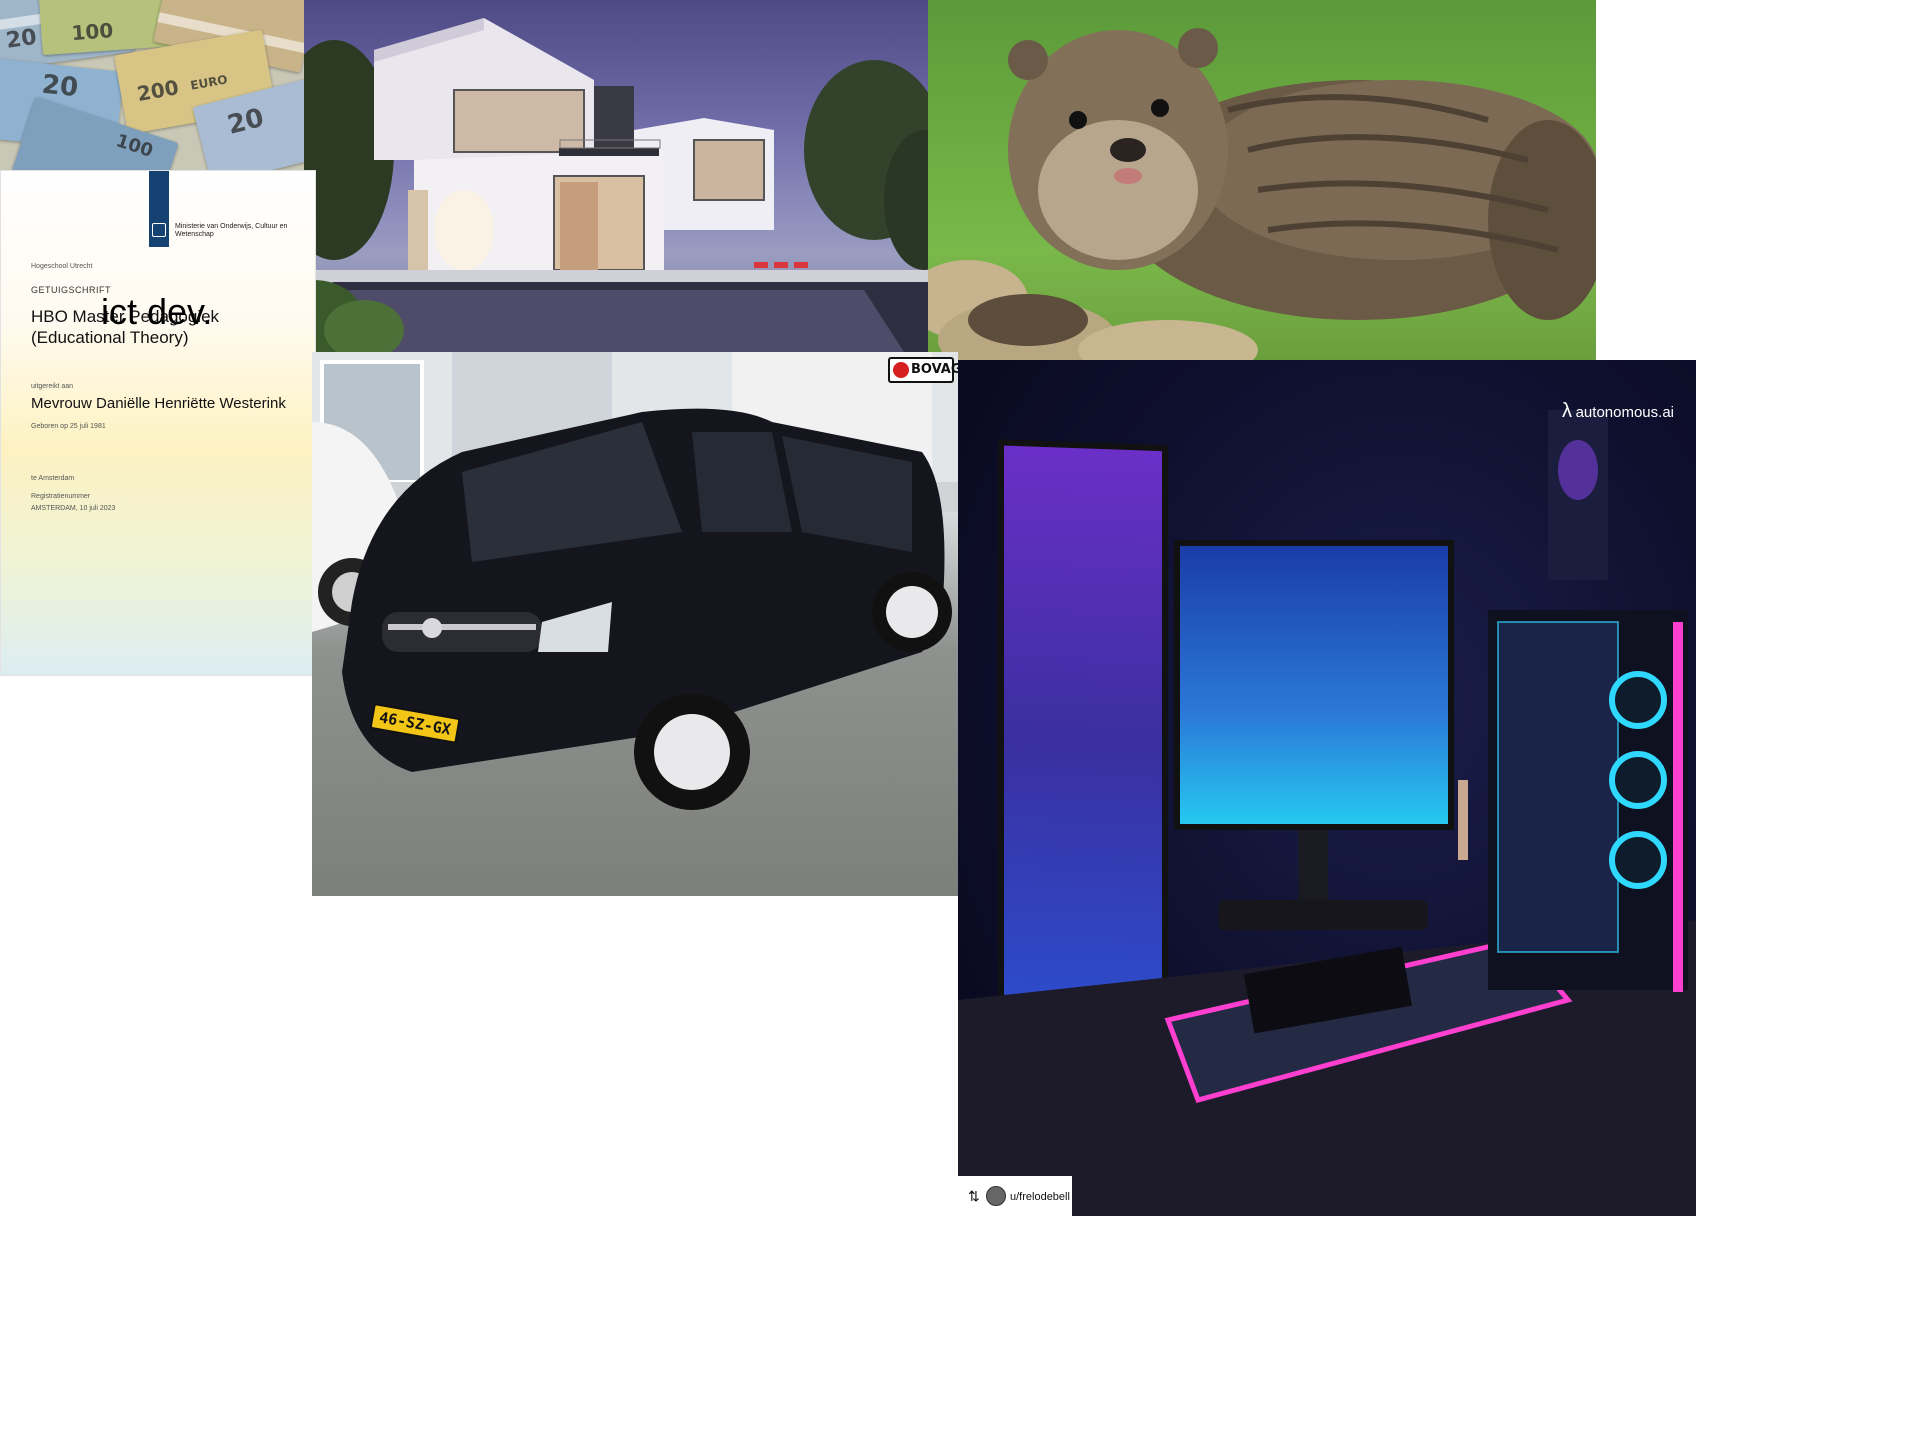 This screenshot has width=1920, height=1440. Describe the element at coordinates (158, 403) in the screenshot. I see `certificate-holder: Mevrouw Daniëlle Henriëtte Westerink` at that location.